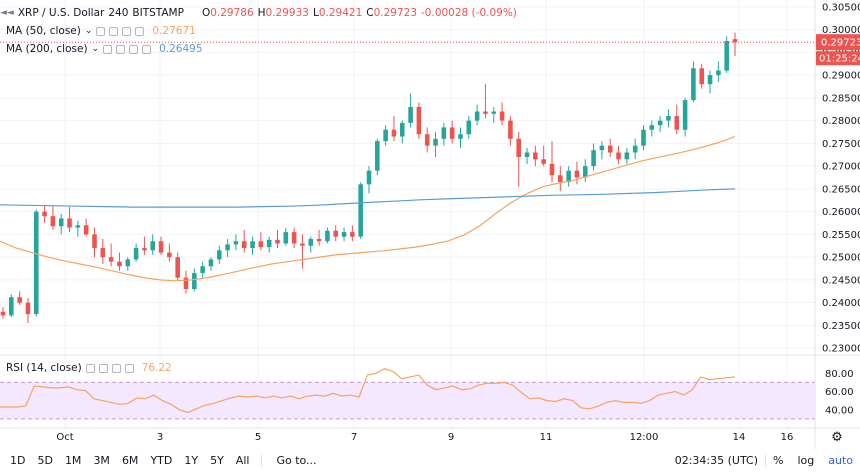  Describe the element at coordinates (232, 13) in the screenshot. I see `open-value: 0.29786` at that location.